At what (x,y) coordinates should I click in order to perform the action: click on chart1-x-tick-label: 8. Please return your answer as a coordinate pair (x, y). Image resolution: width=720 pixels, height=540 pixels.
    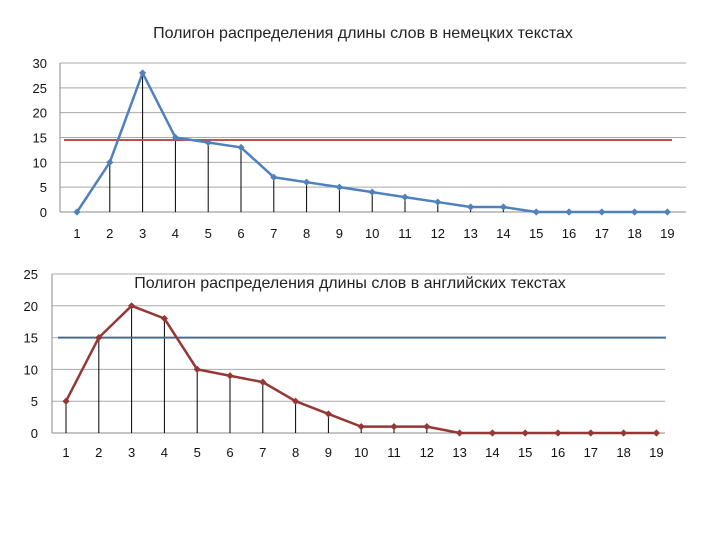
    Looking at the image, I should click on (306, 233).